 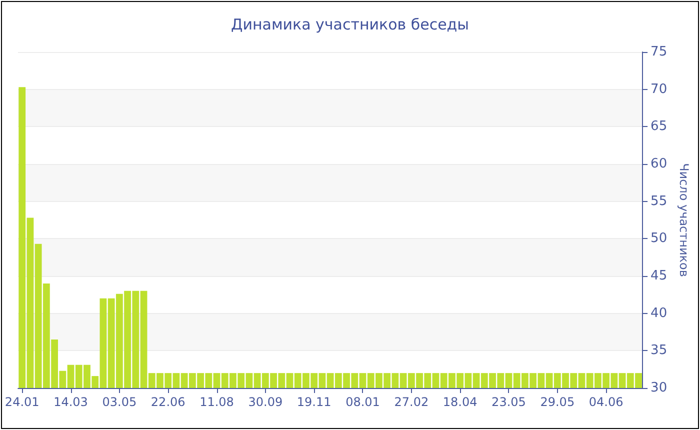 What do you see at coordinates (168, 402) in the screenshot?
I see `x-tick-label: 22.06` at bounding box center [168, 402].